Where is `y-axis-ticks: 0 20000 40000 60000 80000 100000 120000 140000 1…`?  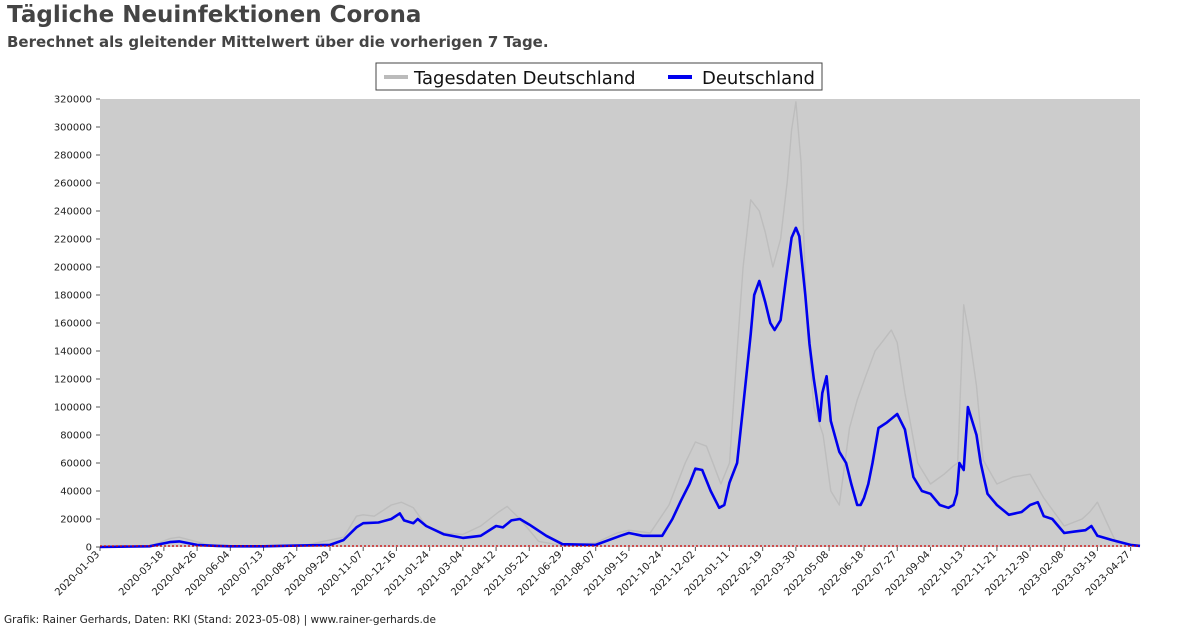
y-axis-ticks: 0 20000 40000 60000 80000 100000 120000 140000 1… is located at coordinates (77, 324).